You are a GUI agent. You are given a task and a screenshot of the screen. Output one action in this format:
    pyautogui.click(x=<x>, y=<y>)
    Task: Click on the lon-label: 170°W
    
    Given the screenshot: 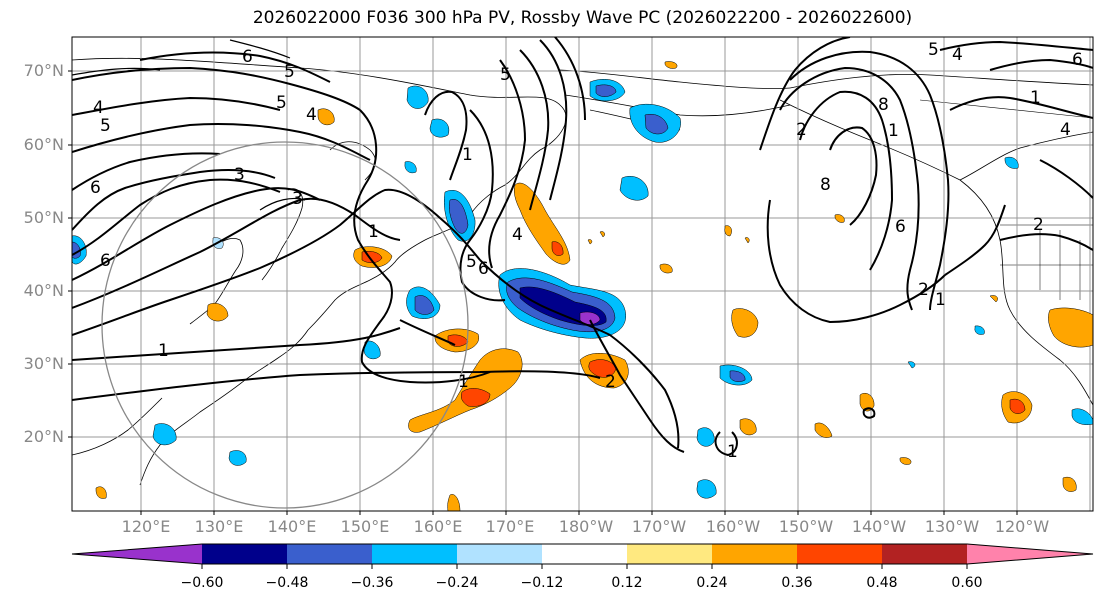 What is the action you would take?
    pyautogui.click(x=659, y=526)
    